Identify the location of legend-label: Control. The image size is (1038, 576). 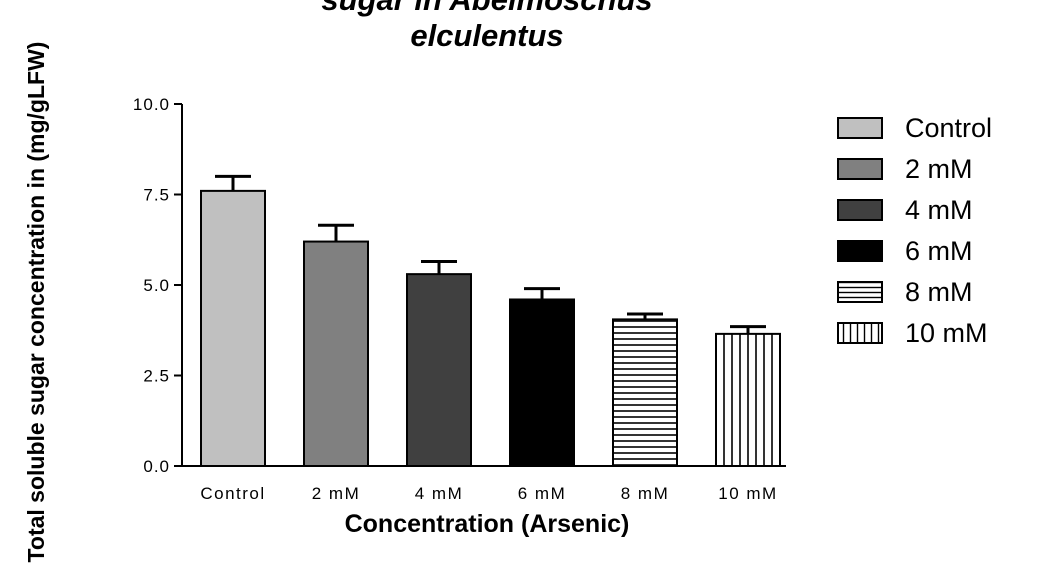
(948, 128).